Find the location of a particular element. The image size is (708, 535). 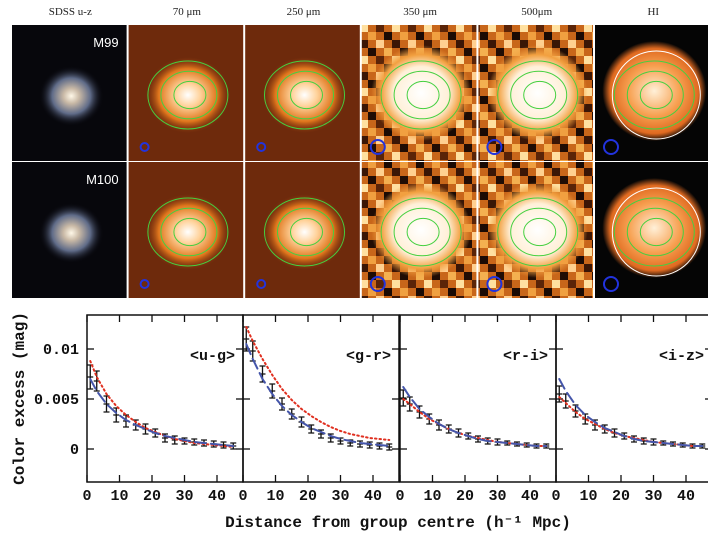

panel-title: <u-g> is located at coordinates (212, 356).